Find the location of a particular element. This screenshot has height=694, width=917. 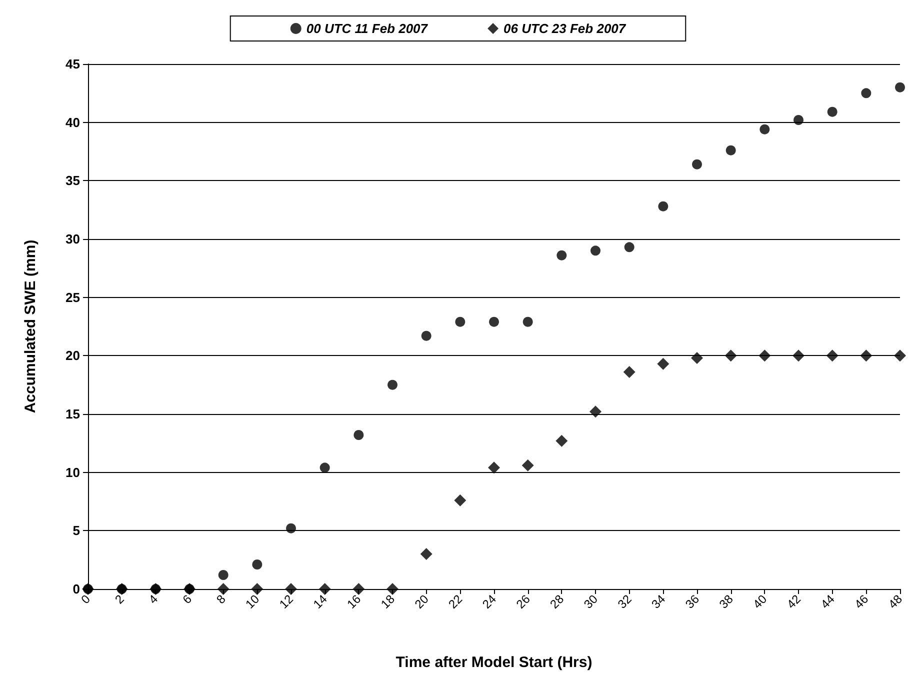

x-tick-label: 34 is located at coordinates (658, 602).